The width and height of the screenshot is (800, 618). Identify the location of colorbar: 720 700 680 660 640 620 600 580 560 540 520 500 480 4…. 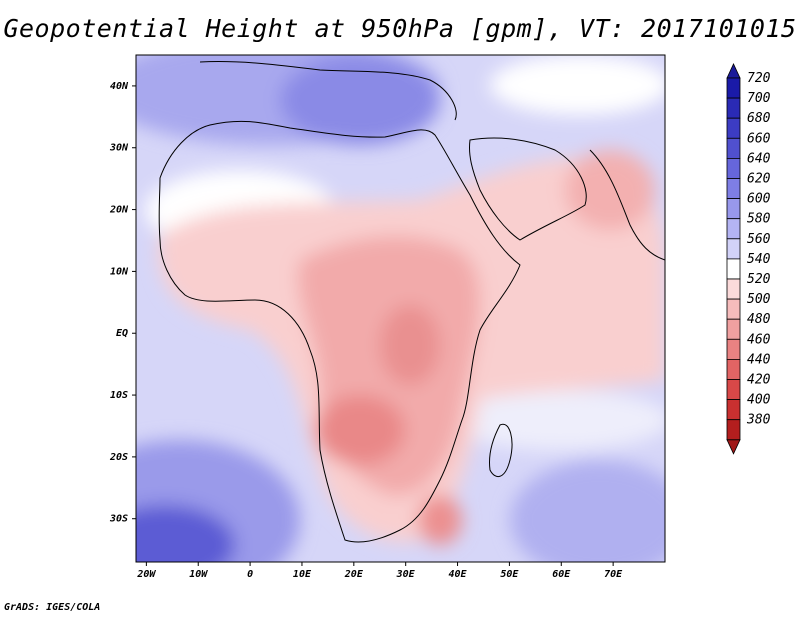
(748, 259).